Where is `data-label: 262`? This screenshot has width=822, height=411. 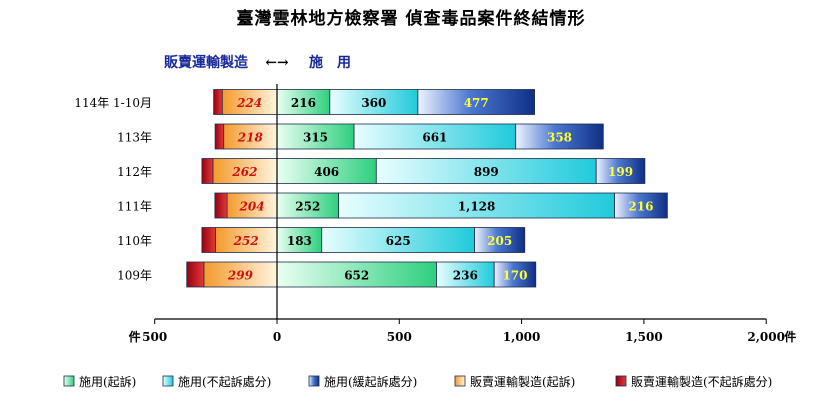
data-label: 262 is located at coordinates (244, 172).